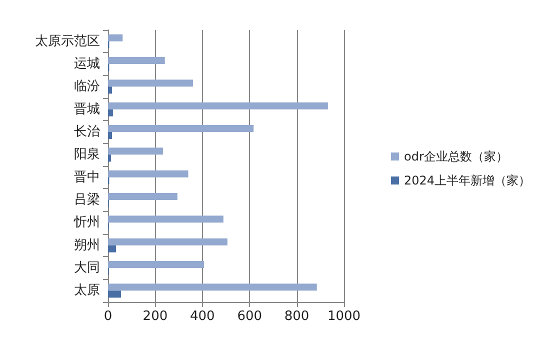 Image resolution: width=552 pixels, height=337 pixels. I want to click on y-tick-label: 大同, so click(87, 268).